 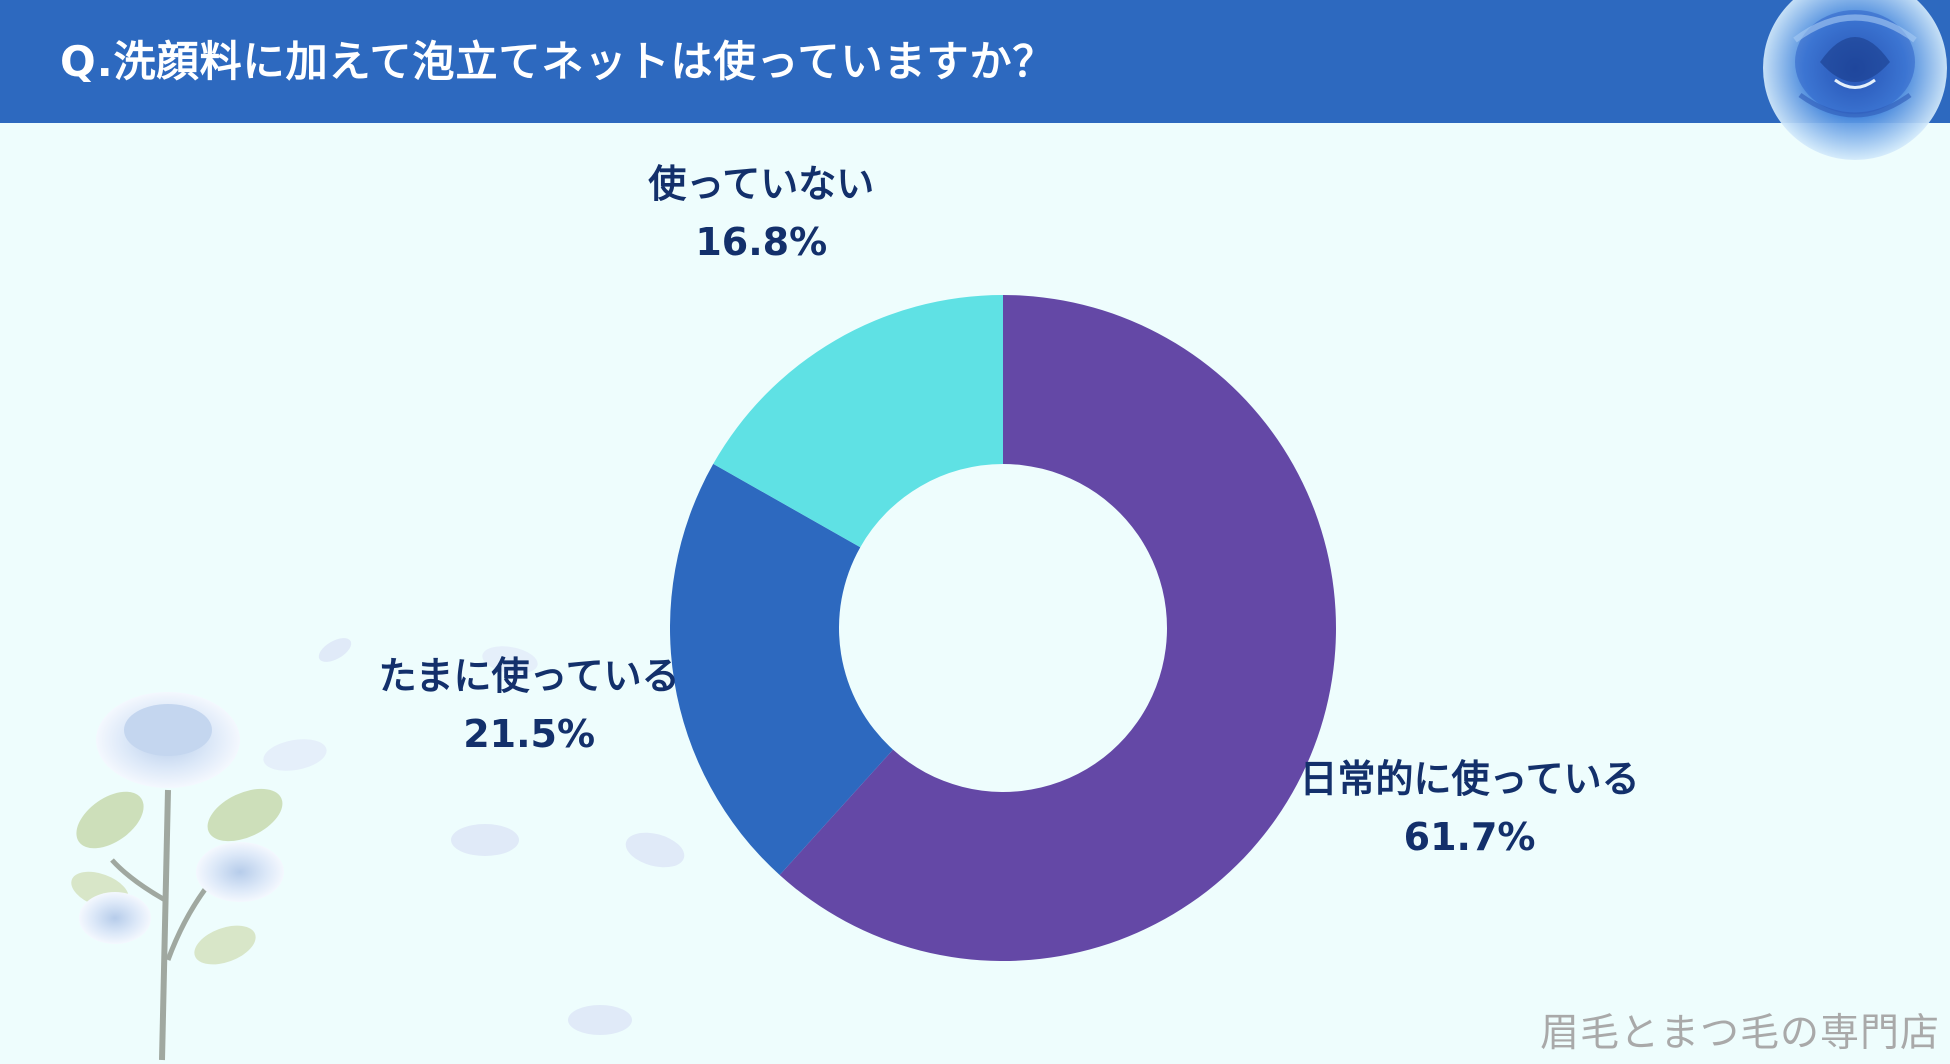 I want to click on slice-label-2: たまに使っている 21.5%, so click(x=529, y=705).